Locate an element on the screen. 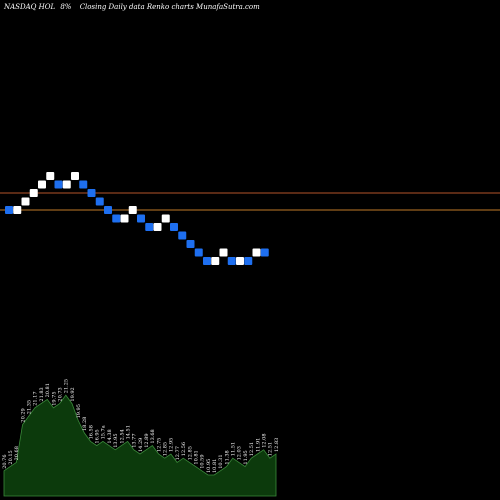 The image size is (500, 500). volume-label: 12.08 is located at coordinates (264, 440).